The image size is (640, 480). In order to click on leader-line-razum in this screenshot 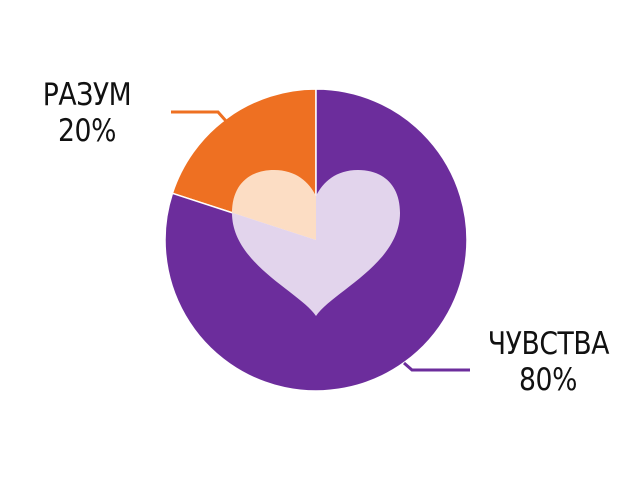, I will do `click(199, 116)`.